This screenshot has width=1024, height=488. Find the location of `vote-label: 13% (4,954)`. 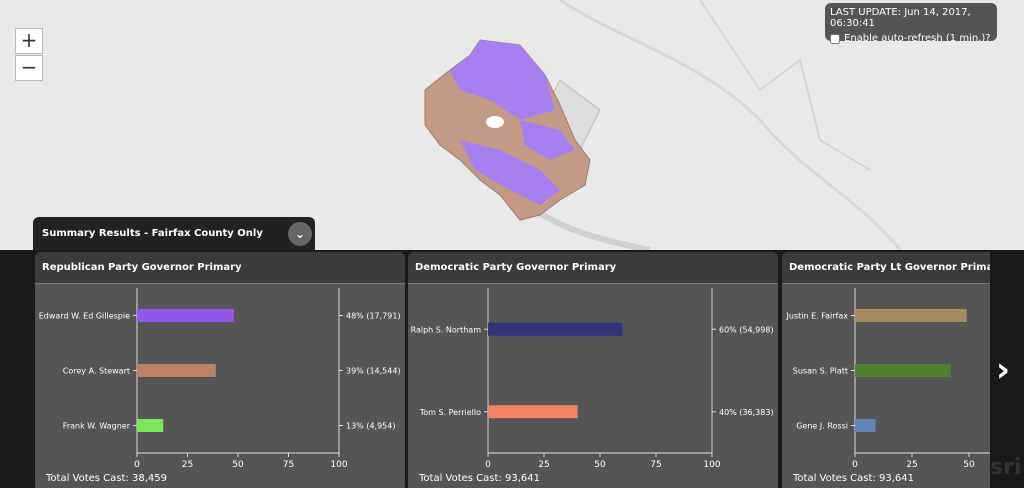

vote-label: 13% (4,954) is located at coordinates (370, 426).